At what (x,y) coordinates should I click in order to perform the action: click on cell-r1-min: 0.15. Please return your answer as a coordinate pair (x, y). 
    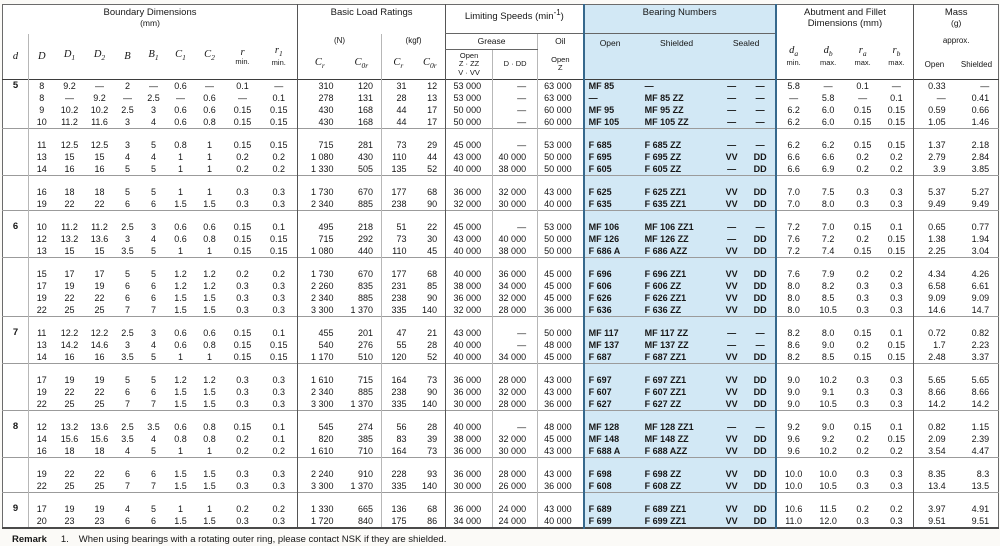
    Looking at the image, I should click on (279, 251).